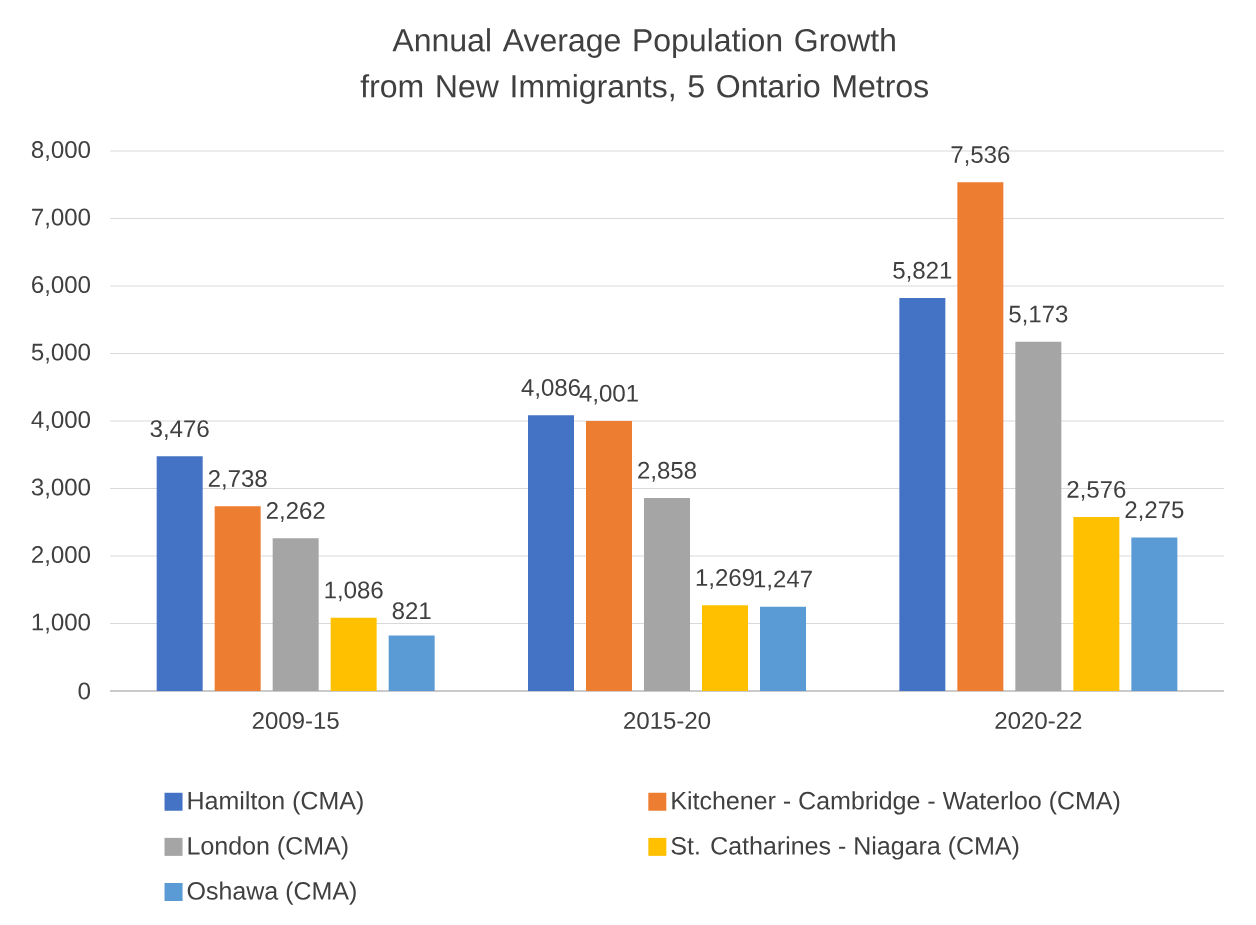  I want to click on y-tick-label: 4,000, so click(60, 421).